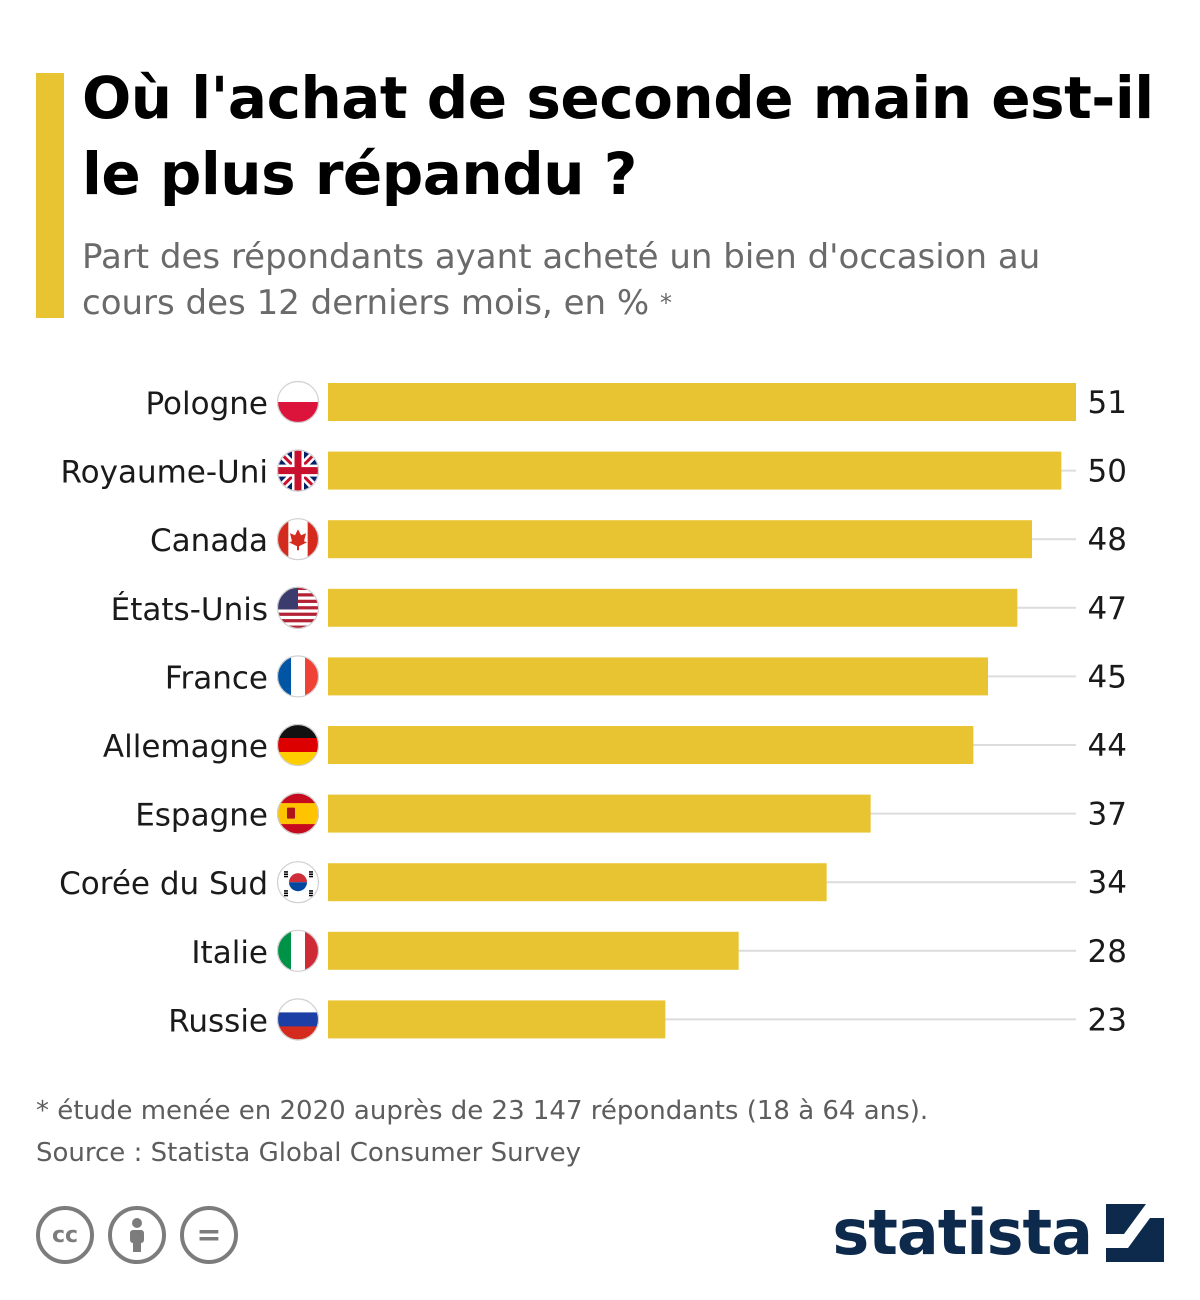 Image resolution: width=1200 pixels, height=1300 pixels. What do you see at coordinates (298, 539) in the screenshot?
I see `canada-flag-icon` at bounding box center [298, 539].